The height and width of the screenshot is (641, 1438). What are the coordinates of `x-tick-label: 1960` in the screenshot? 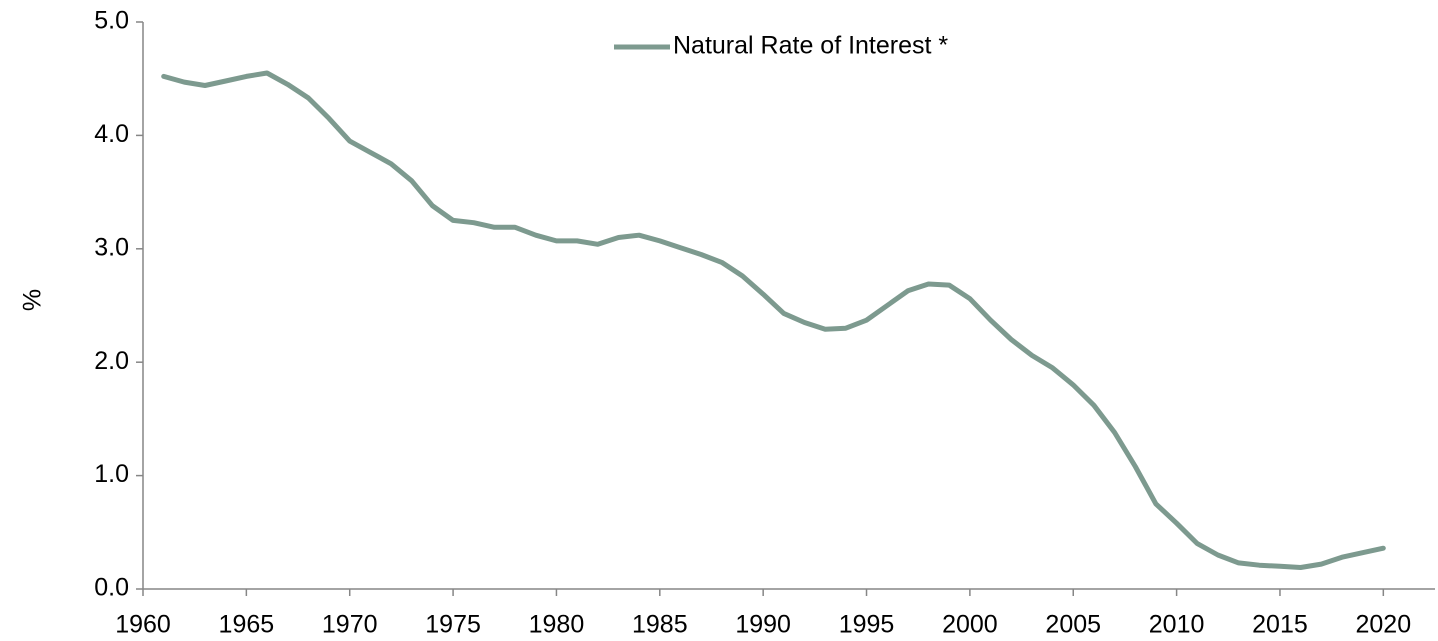 It's located at (143, 625).